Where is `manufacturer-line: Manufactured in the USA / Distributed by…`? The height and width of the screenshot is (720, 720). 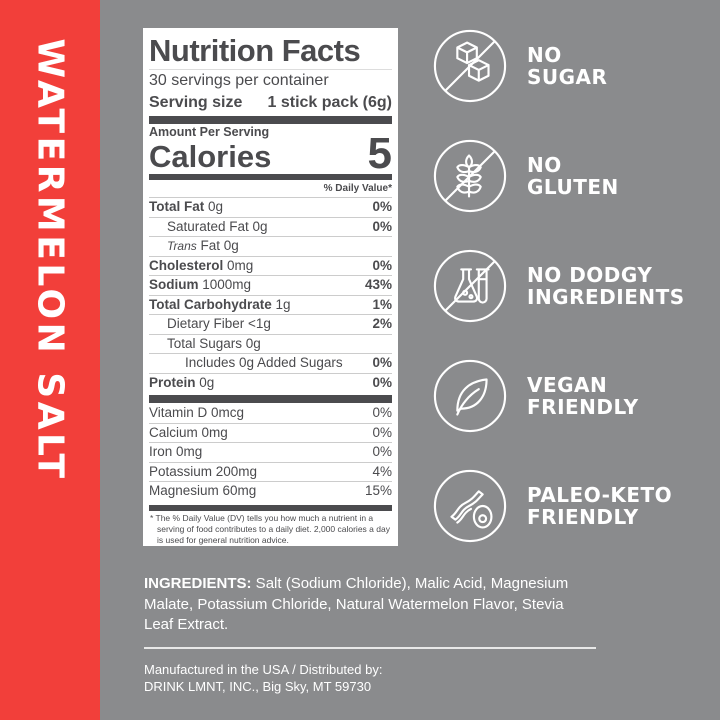 manufacturer-line: Manufactured in the USA / Distributed by… is located at coordinates (263, 669).